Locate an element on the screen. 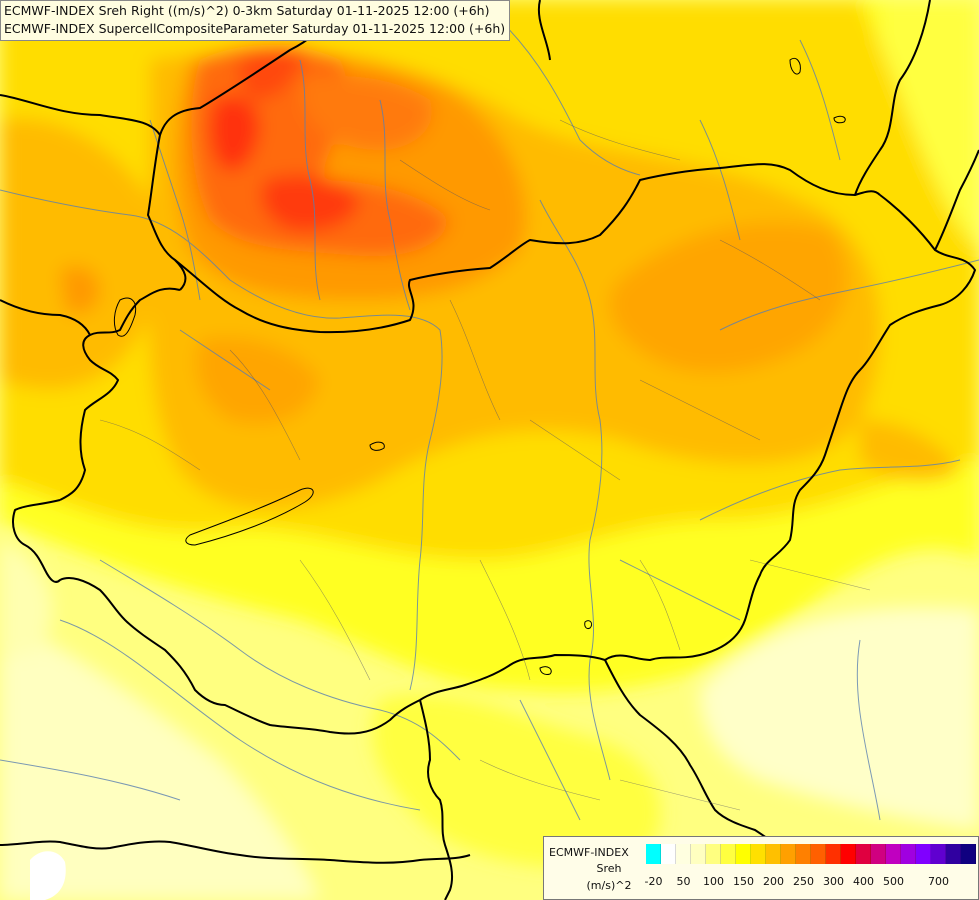 This screenshot has height=900, width=979. border-czech-austria is located at coordinates (45, 317).